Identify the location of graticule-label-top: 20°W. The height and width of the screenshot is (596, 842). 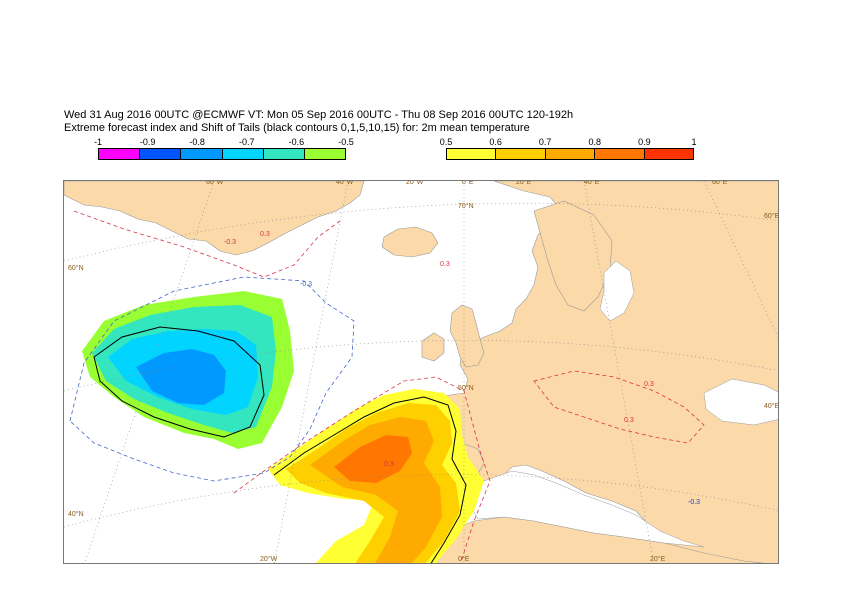
(415, 183).